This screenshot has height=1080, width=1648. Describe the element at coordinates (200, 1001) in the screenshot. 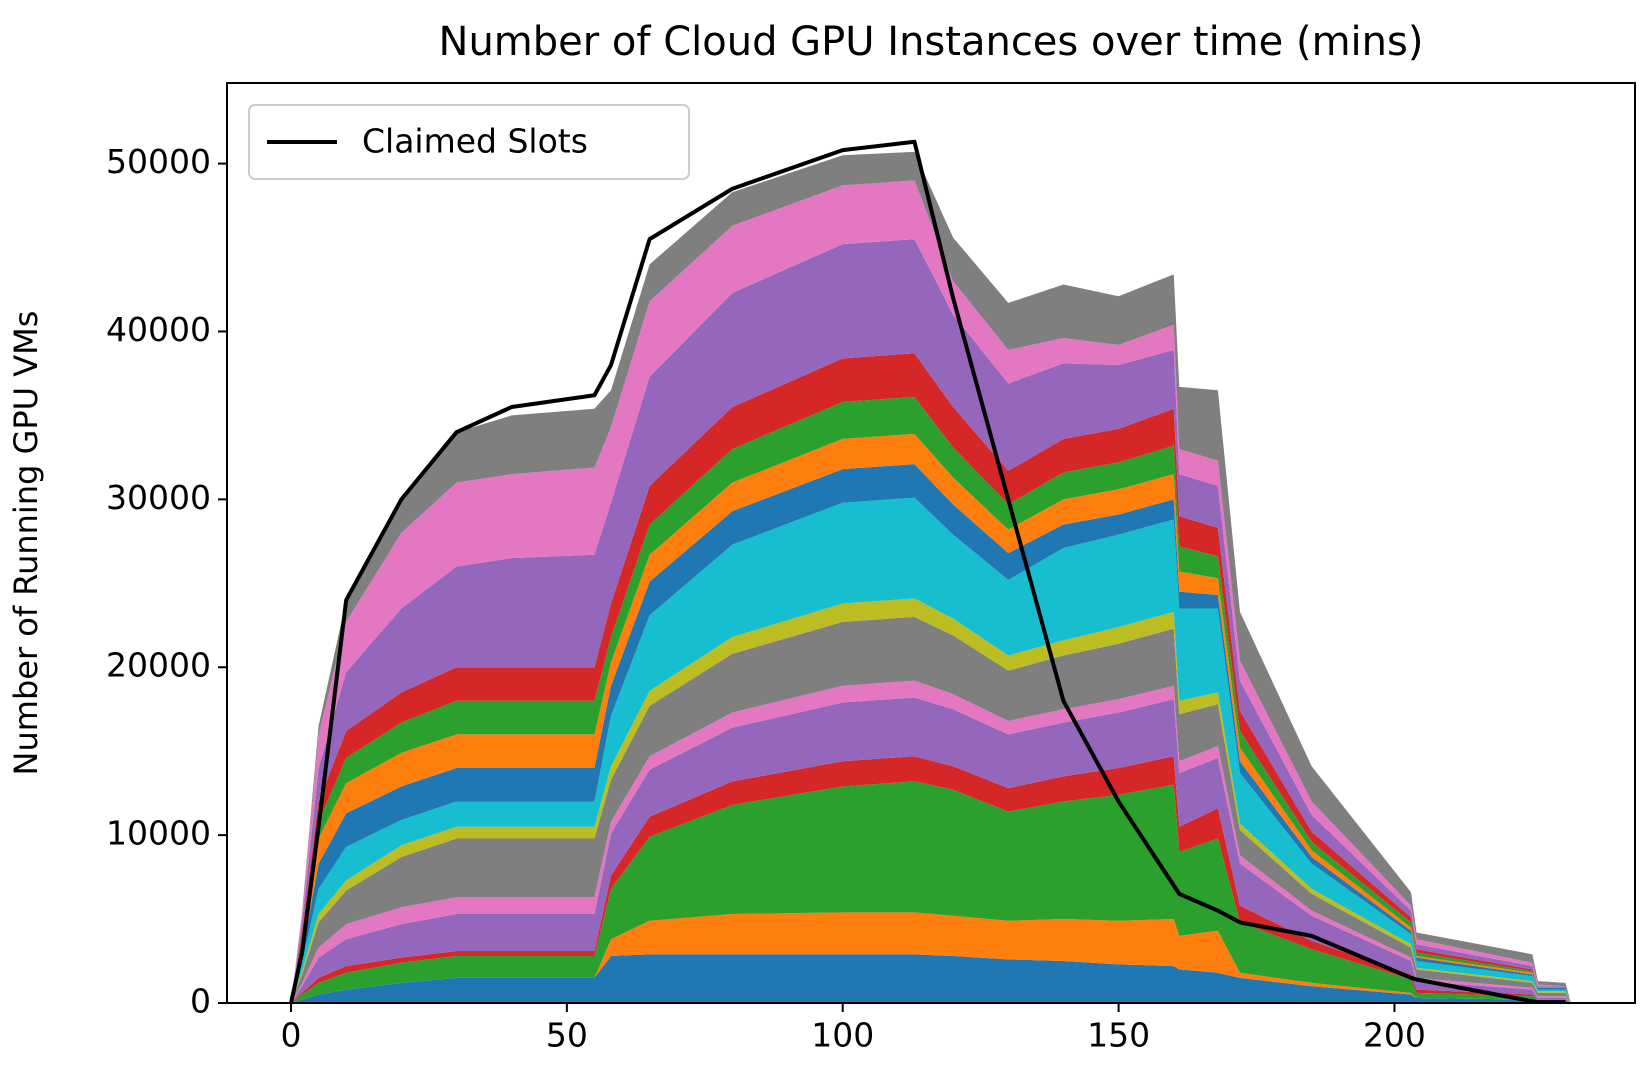

I see `y-tick-label: 0` at that location.